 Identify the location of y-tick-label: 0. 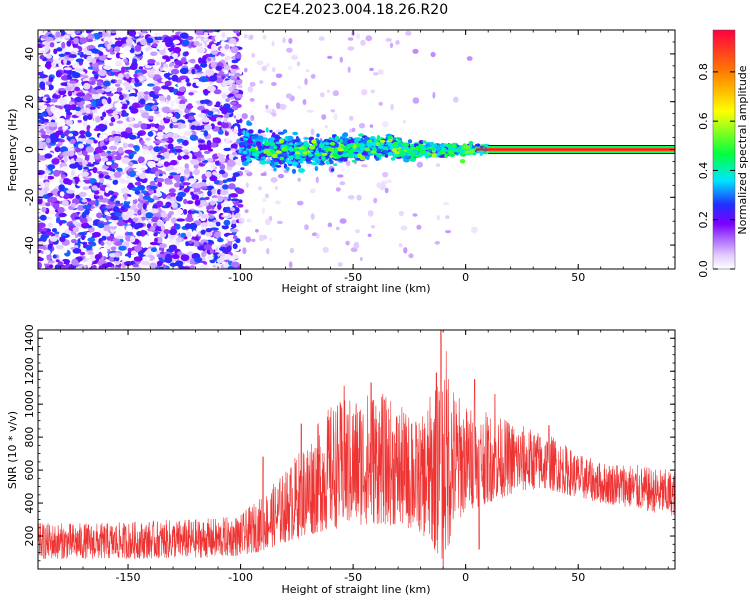
(29, 149).